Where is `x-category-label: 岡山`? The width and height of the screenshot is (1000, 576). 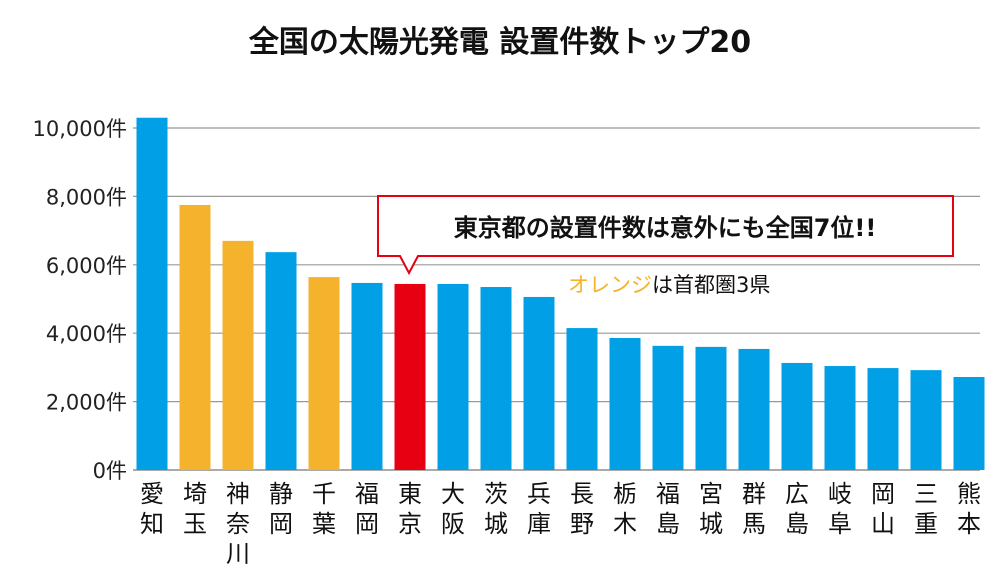 x-category-label: 岡山 is located at coordinates (883, 509).